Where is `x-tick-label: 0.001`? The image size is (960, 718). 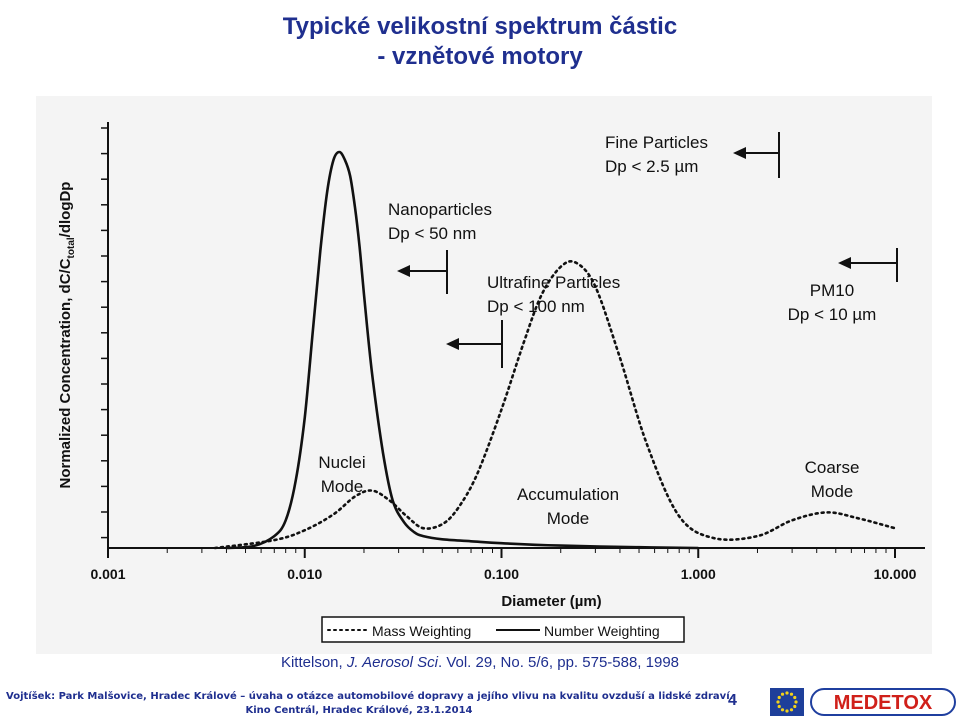
x-tick-label: 0.001 is located at coordinates (107, 574).